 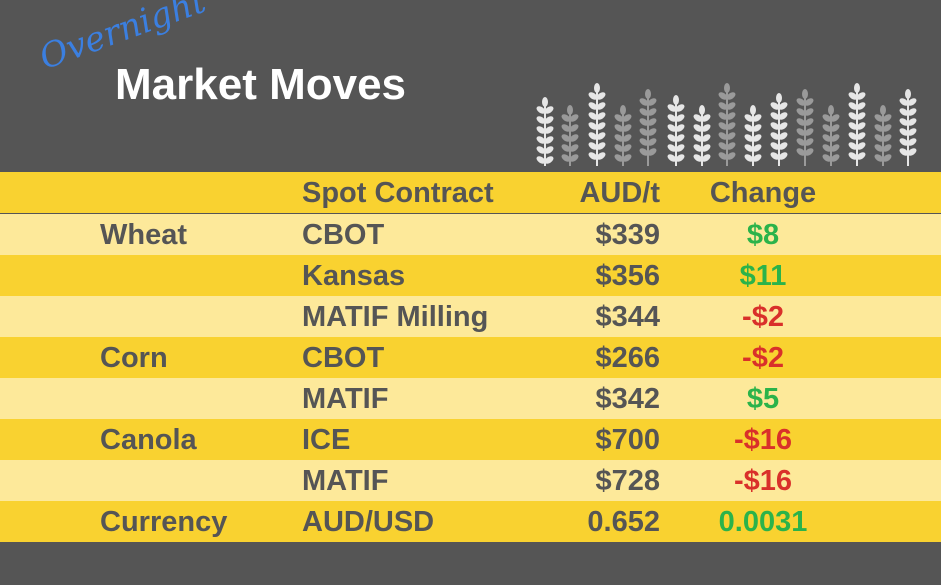 What do you see at coordinates (395, 317) in the screenshot?
I see `contract: MATIF Milling` at bounding box center [395, 317].